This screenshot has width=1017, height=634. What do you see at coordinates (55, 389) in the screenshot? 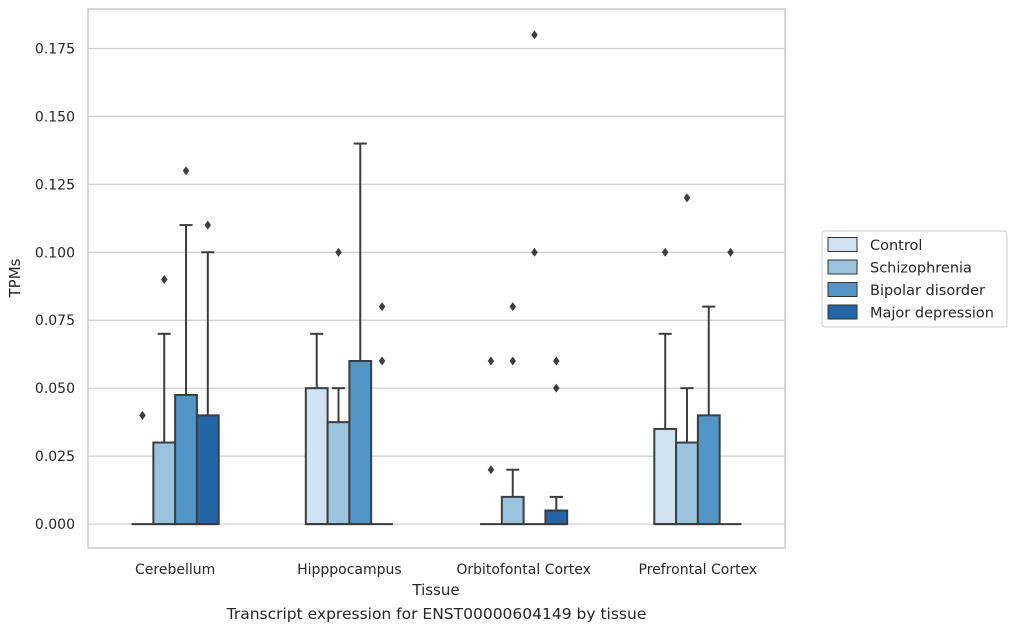
I see `y-tick-label: 0.050` at bounding box center [55, 389].